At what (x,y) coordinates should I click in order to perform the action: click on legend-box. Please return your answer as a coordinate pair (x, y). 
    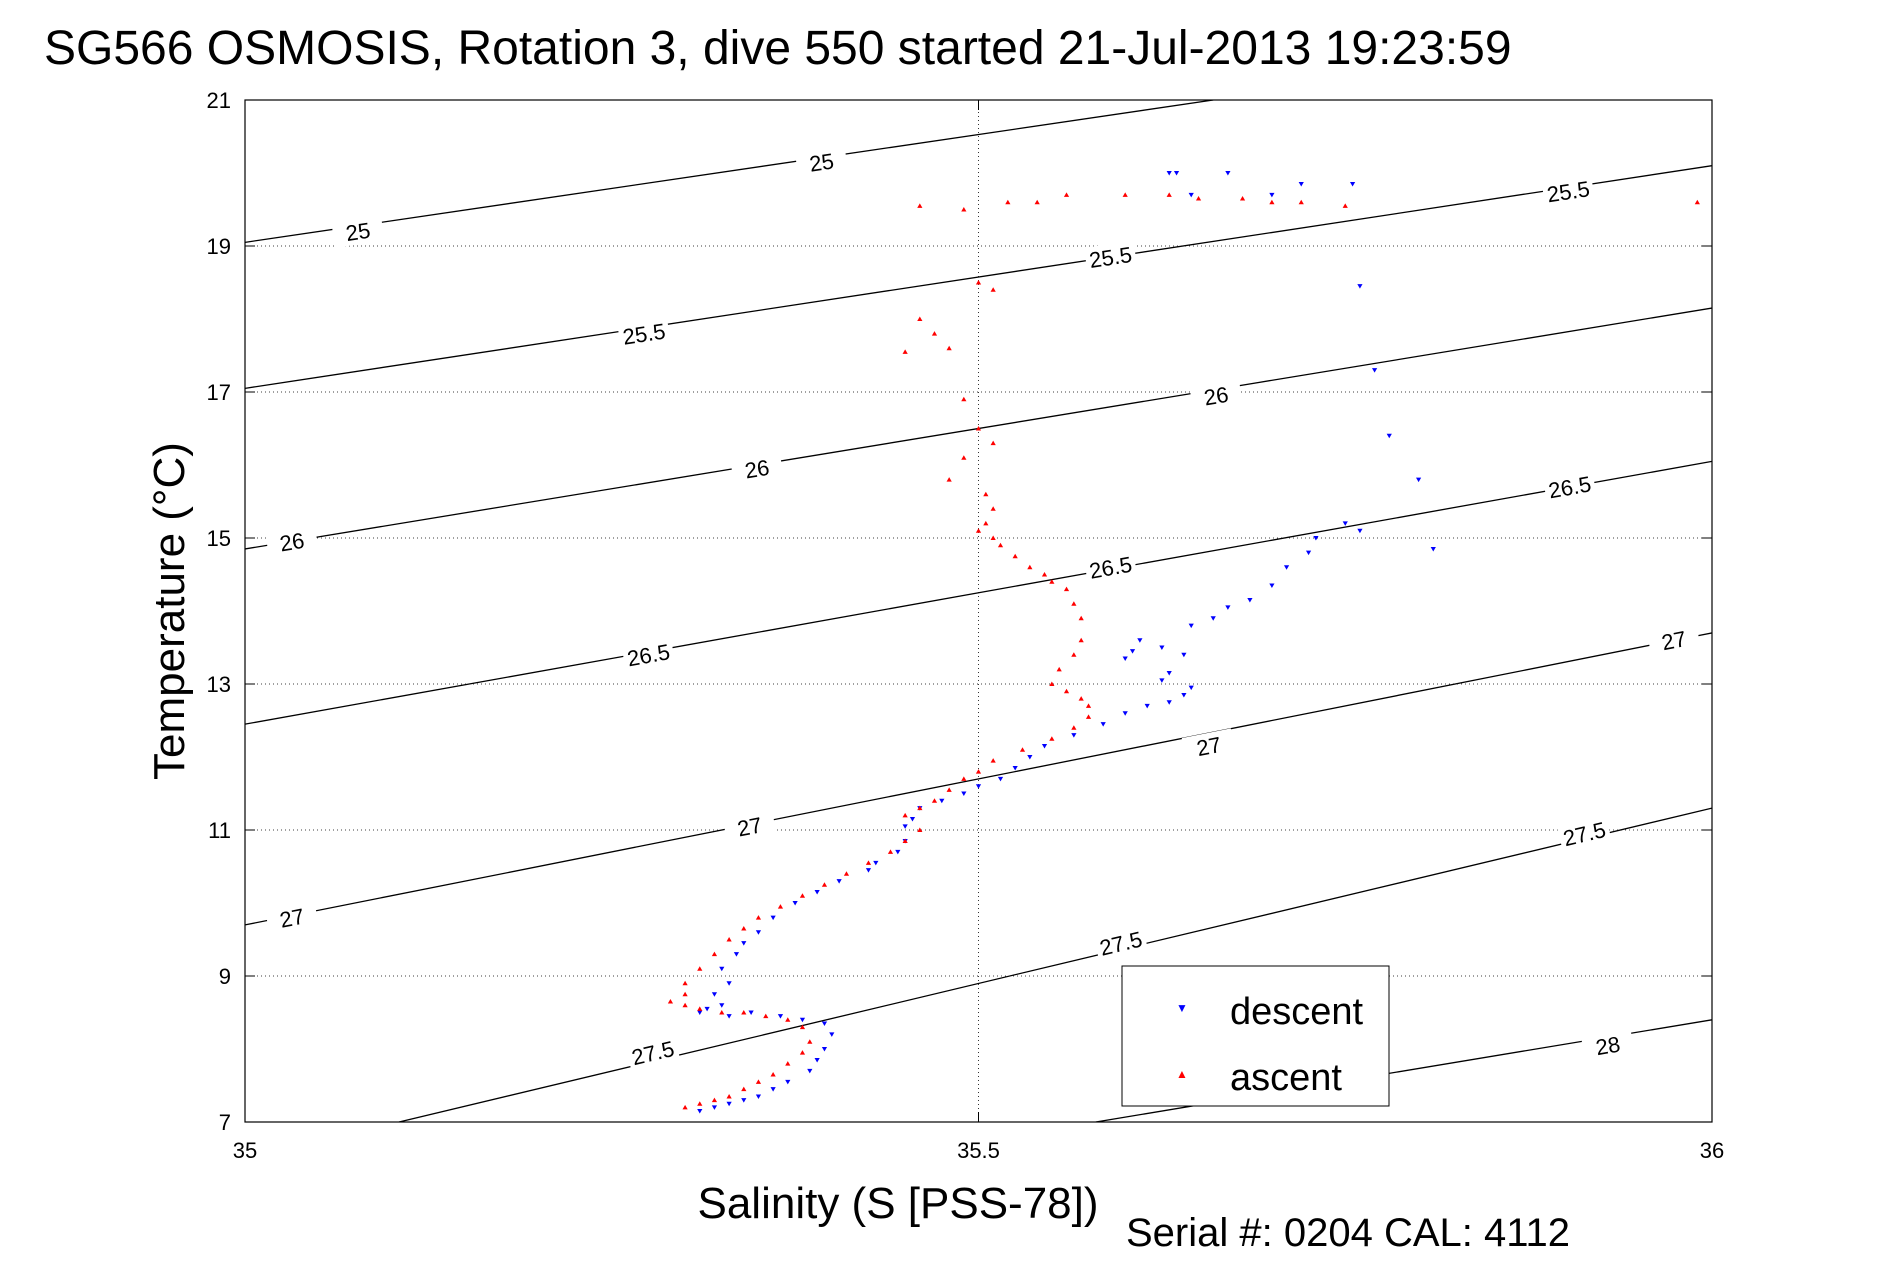
    Looking at the image, I should click on (1255, 1036).